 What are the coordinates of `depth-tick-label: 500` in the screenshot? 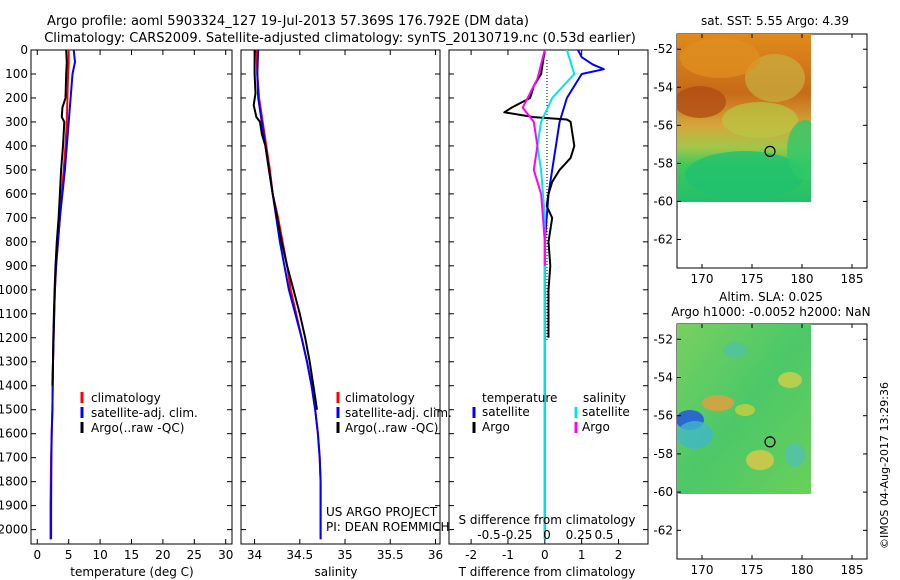 It's located at (16, 170).